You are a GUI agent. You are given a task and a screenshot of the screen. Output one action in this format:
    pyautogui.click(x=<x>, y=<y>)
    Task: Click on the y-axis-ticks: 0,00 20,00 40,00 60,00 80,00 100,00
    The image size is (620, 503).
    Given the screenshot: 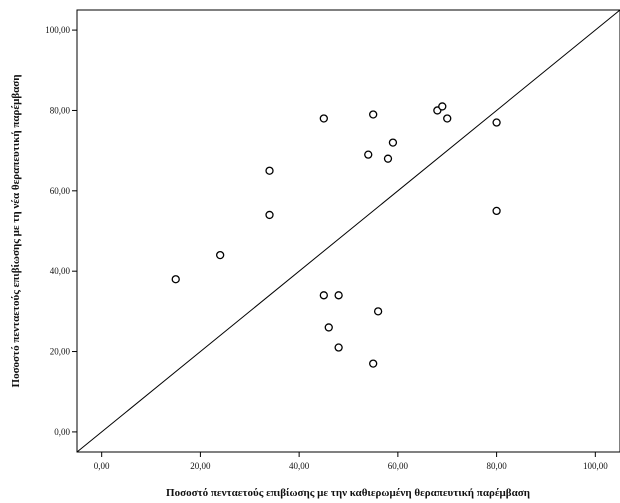 What is the action you would take?
    pyautogui.click(x=61, y=231)
    